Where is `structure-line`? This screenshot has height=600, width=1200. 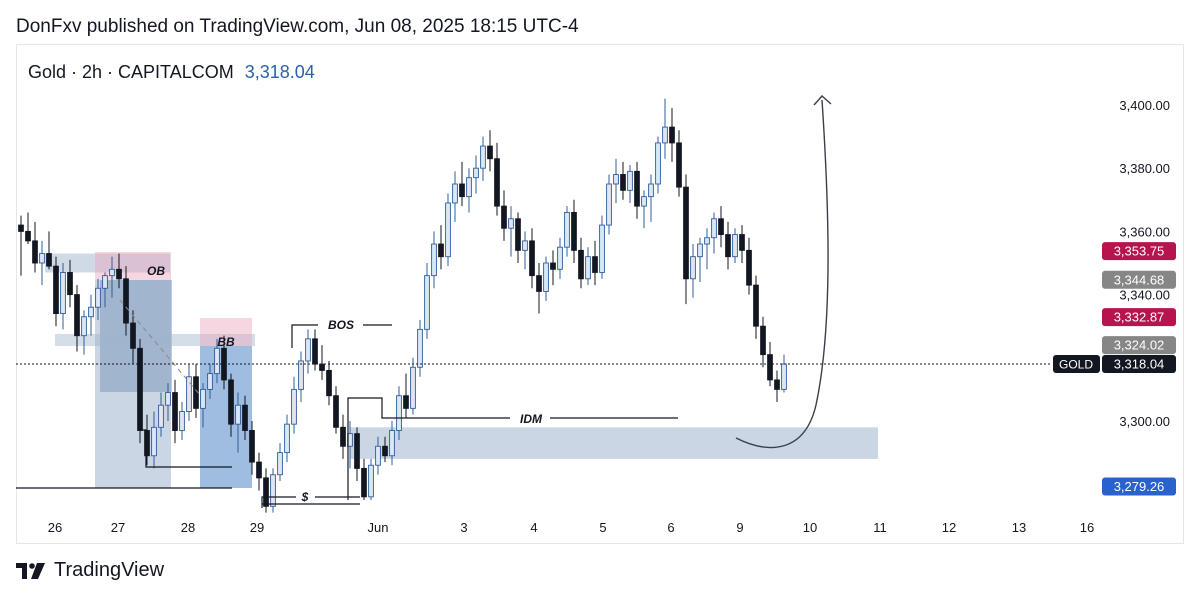
structure-line is located at coordinates (186, 448).